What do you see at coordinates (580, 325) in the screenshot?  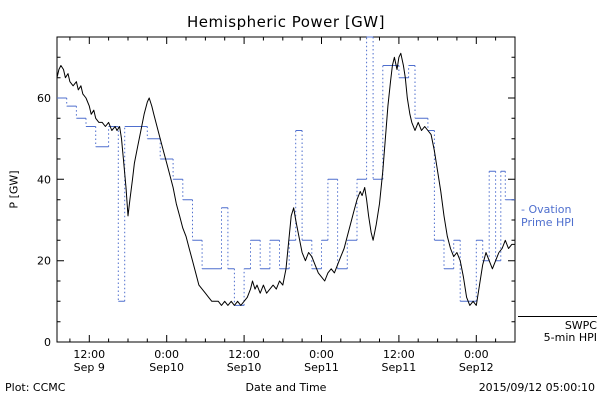 I see `legend-swpc-line1: SWPC` at bounding box center [580, 325].